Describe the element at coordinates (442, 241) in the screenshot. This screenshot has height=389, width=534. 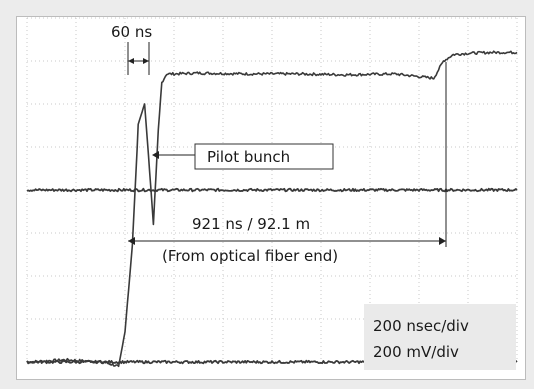
I see `delay-arrowhead-right` at that location.